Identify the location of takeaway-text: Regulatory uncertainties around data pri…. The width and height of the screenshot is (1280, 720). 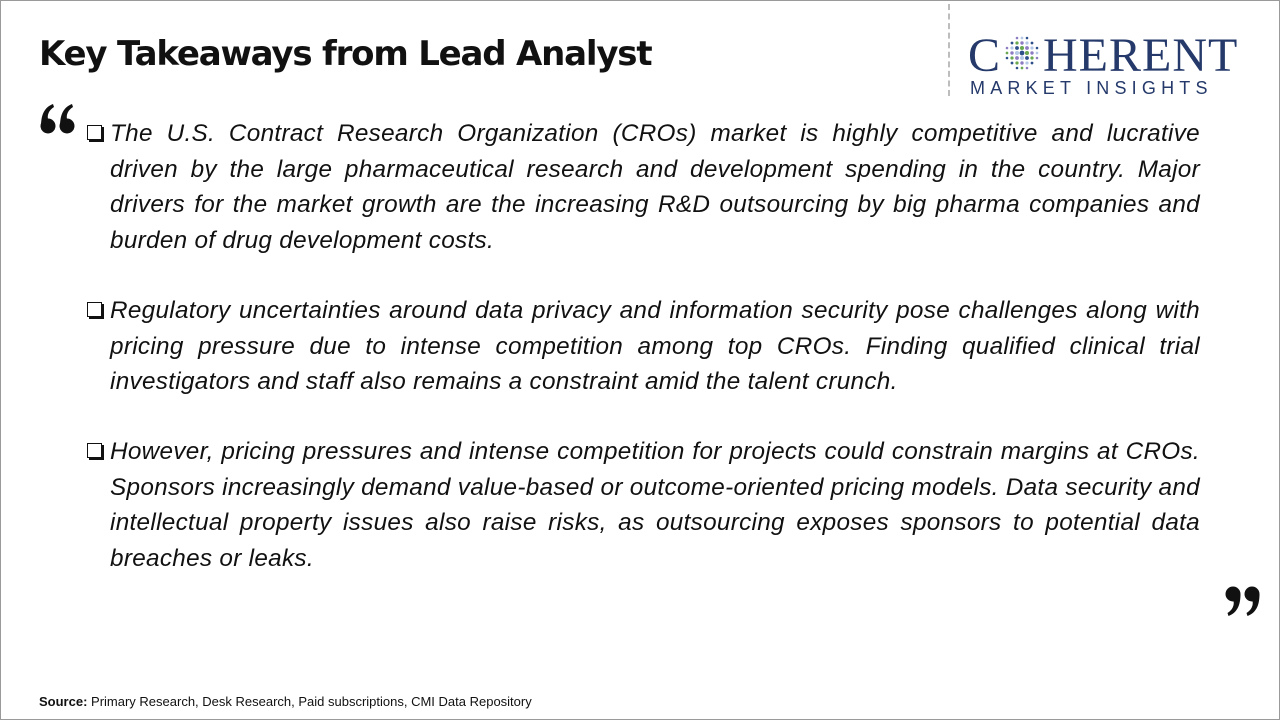
(655, 346).